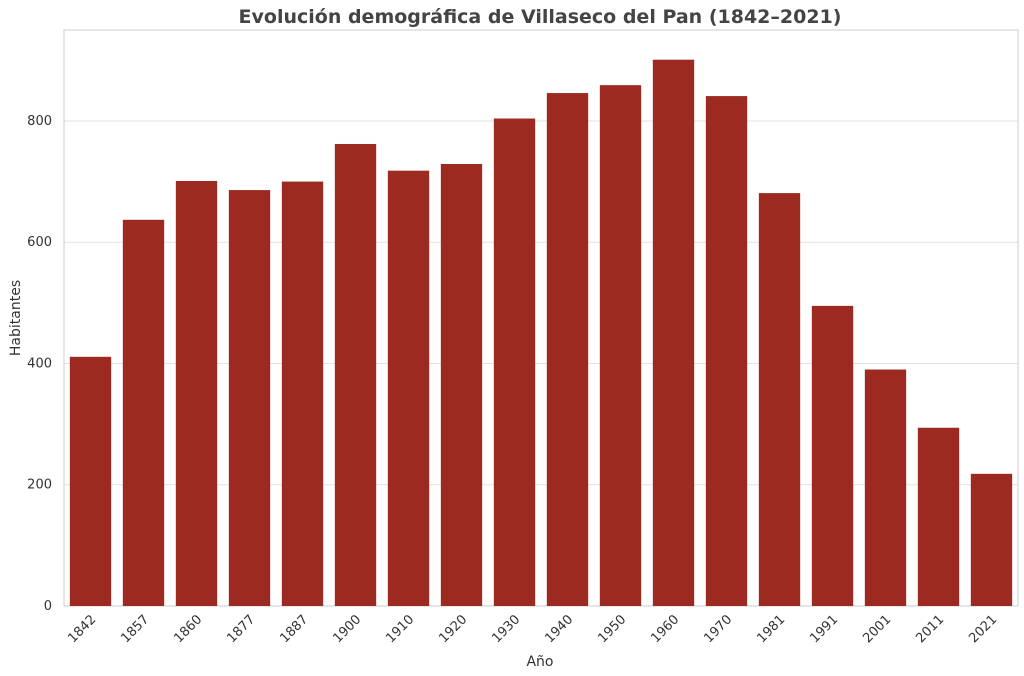  I want to click on bar-1970, so click(726, 351).